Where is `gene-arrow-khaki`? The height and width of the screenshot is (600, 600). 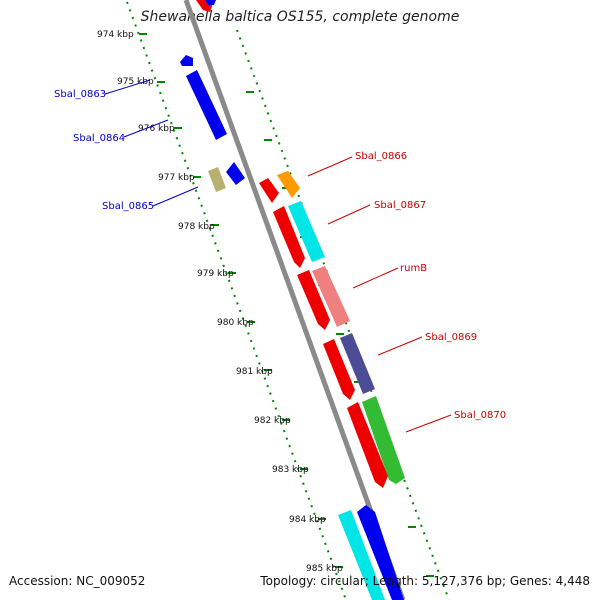 gene-arrow-khaki is located at coordinates (217, 179).